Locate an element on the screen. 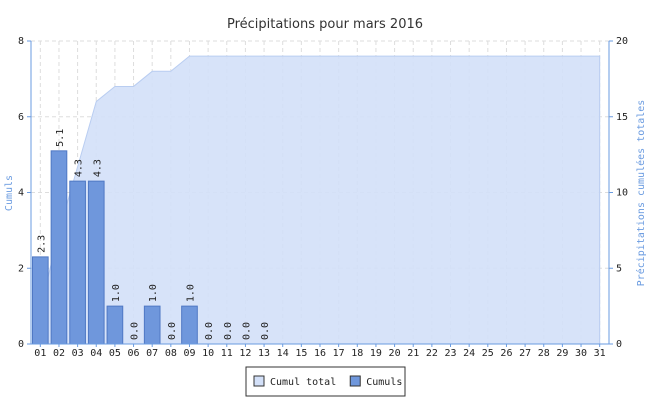 This screenshot has height=400, width=650. legend-label: Cumul total is located at coordinates (303, 382).